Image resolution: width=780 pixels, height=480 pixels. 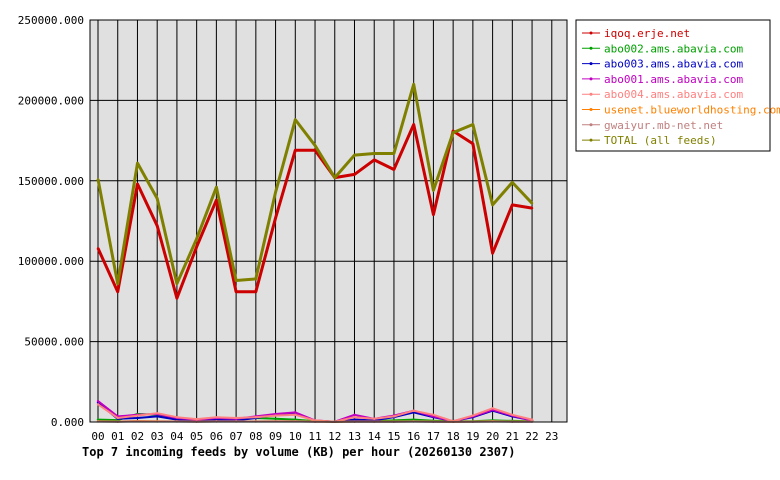 I want to click on y-tick-label: 150000.000, so click(x=51, y=181).